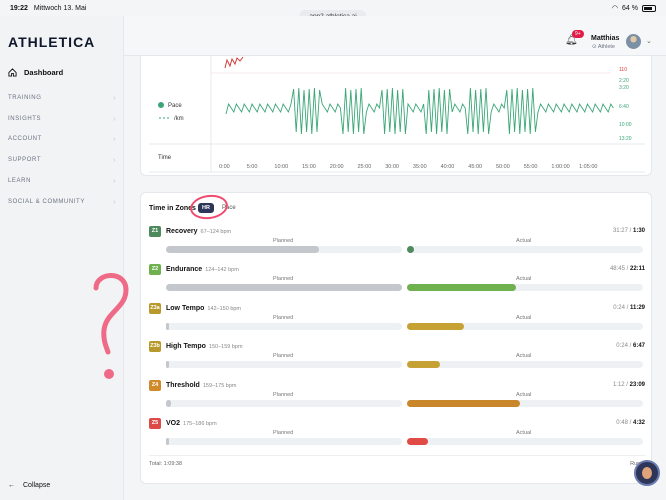 This screenshot has width=666, height=500. What do you see at coordinates (62, 139) in the screenshot?
I see `sidebar-item-account: ACCOUNT ›` at bounding box center [62, 139].